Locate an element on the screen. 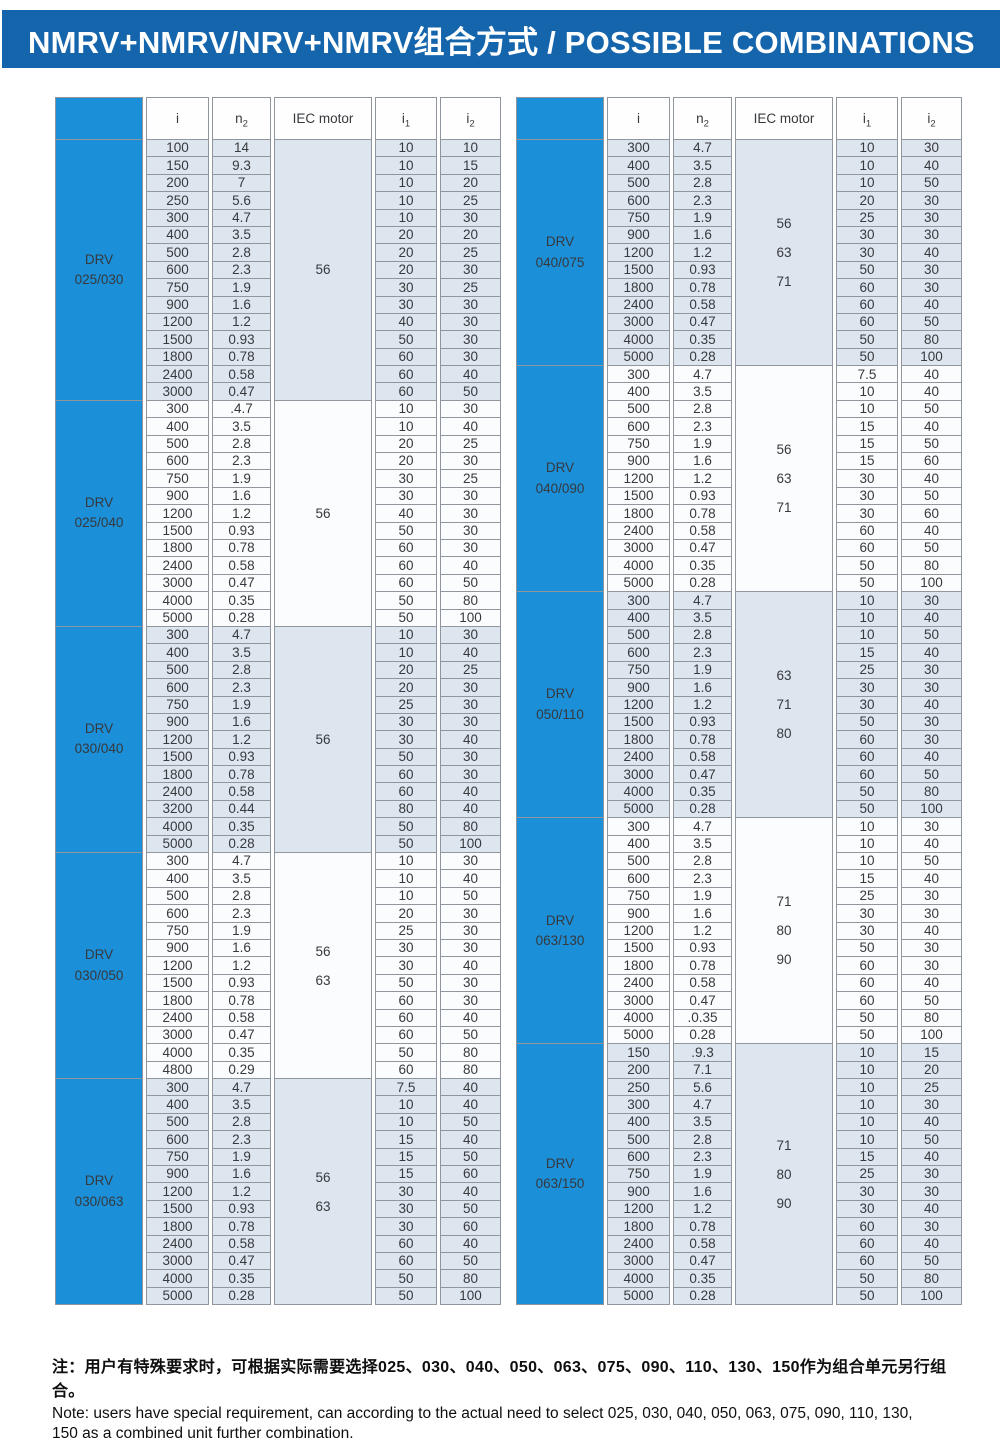 This screenshot has width=1000, height=1445. cell-i1: 15 is located at coordinates (867, 652).